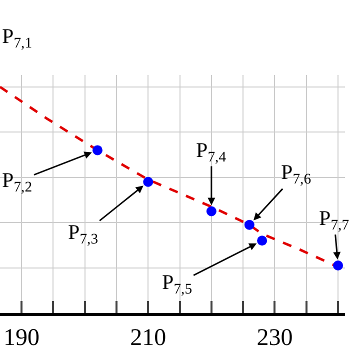 The width and height of the screenshot is (357, 357). Describe the element at coordinates (22, 337) in the screenshot. I see `x-tick-label: 190` at that location.